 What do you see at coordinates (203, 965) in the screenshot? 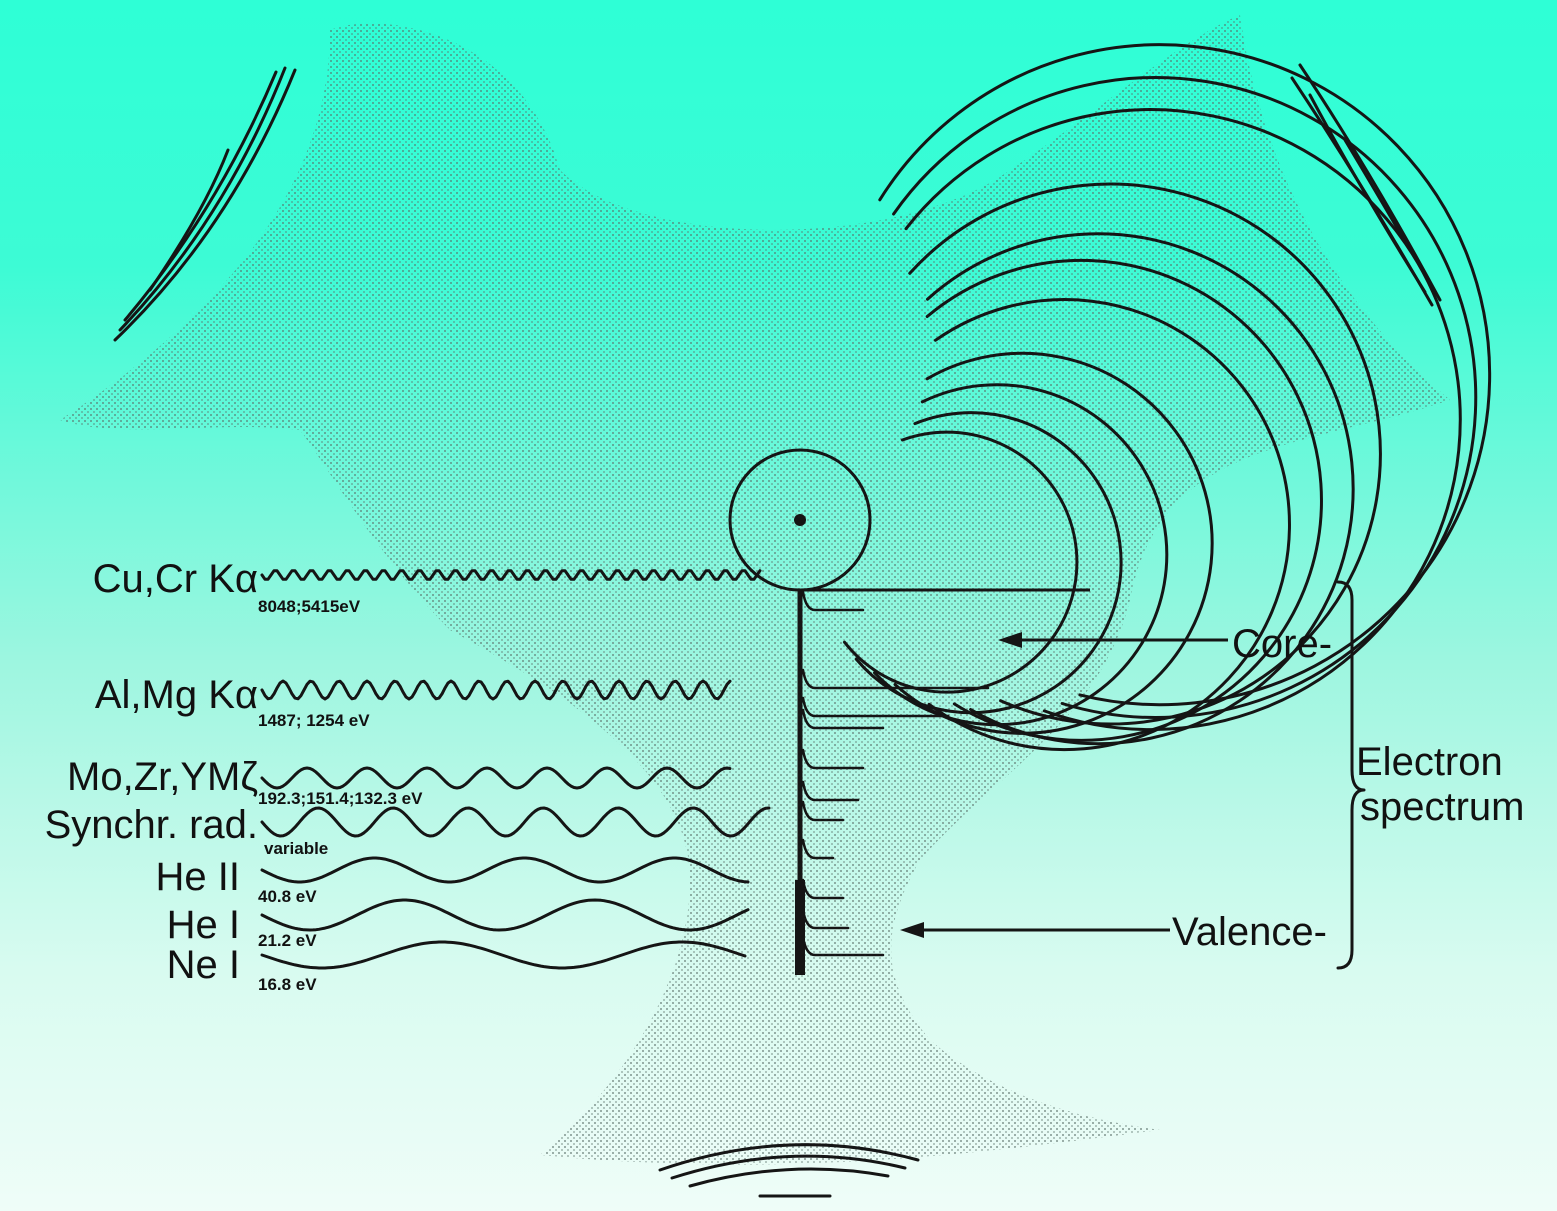
I see `source-name: Ne I` at bounding box center [203, 965].